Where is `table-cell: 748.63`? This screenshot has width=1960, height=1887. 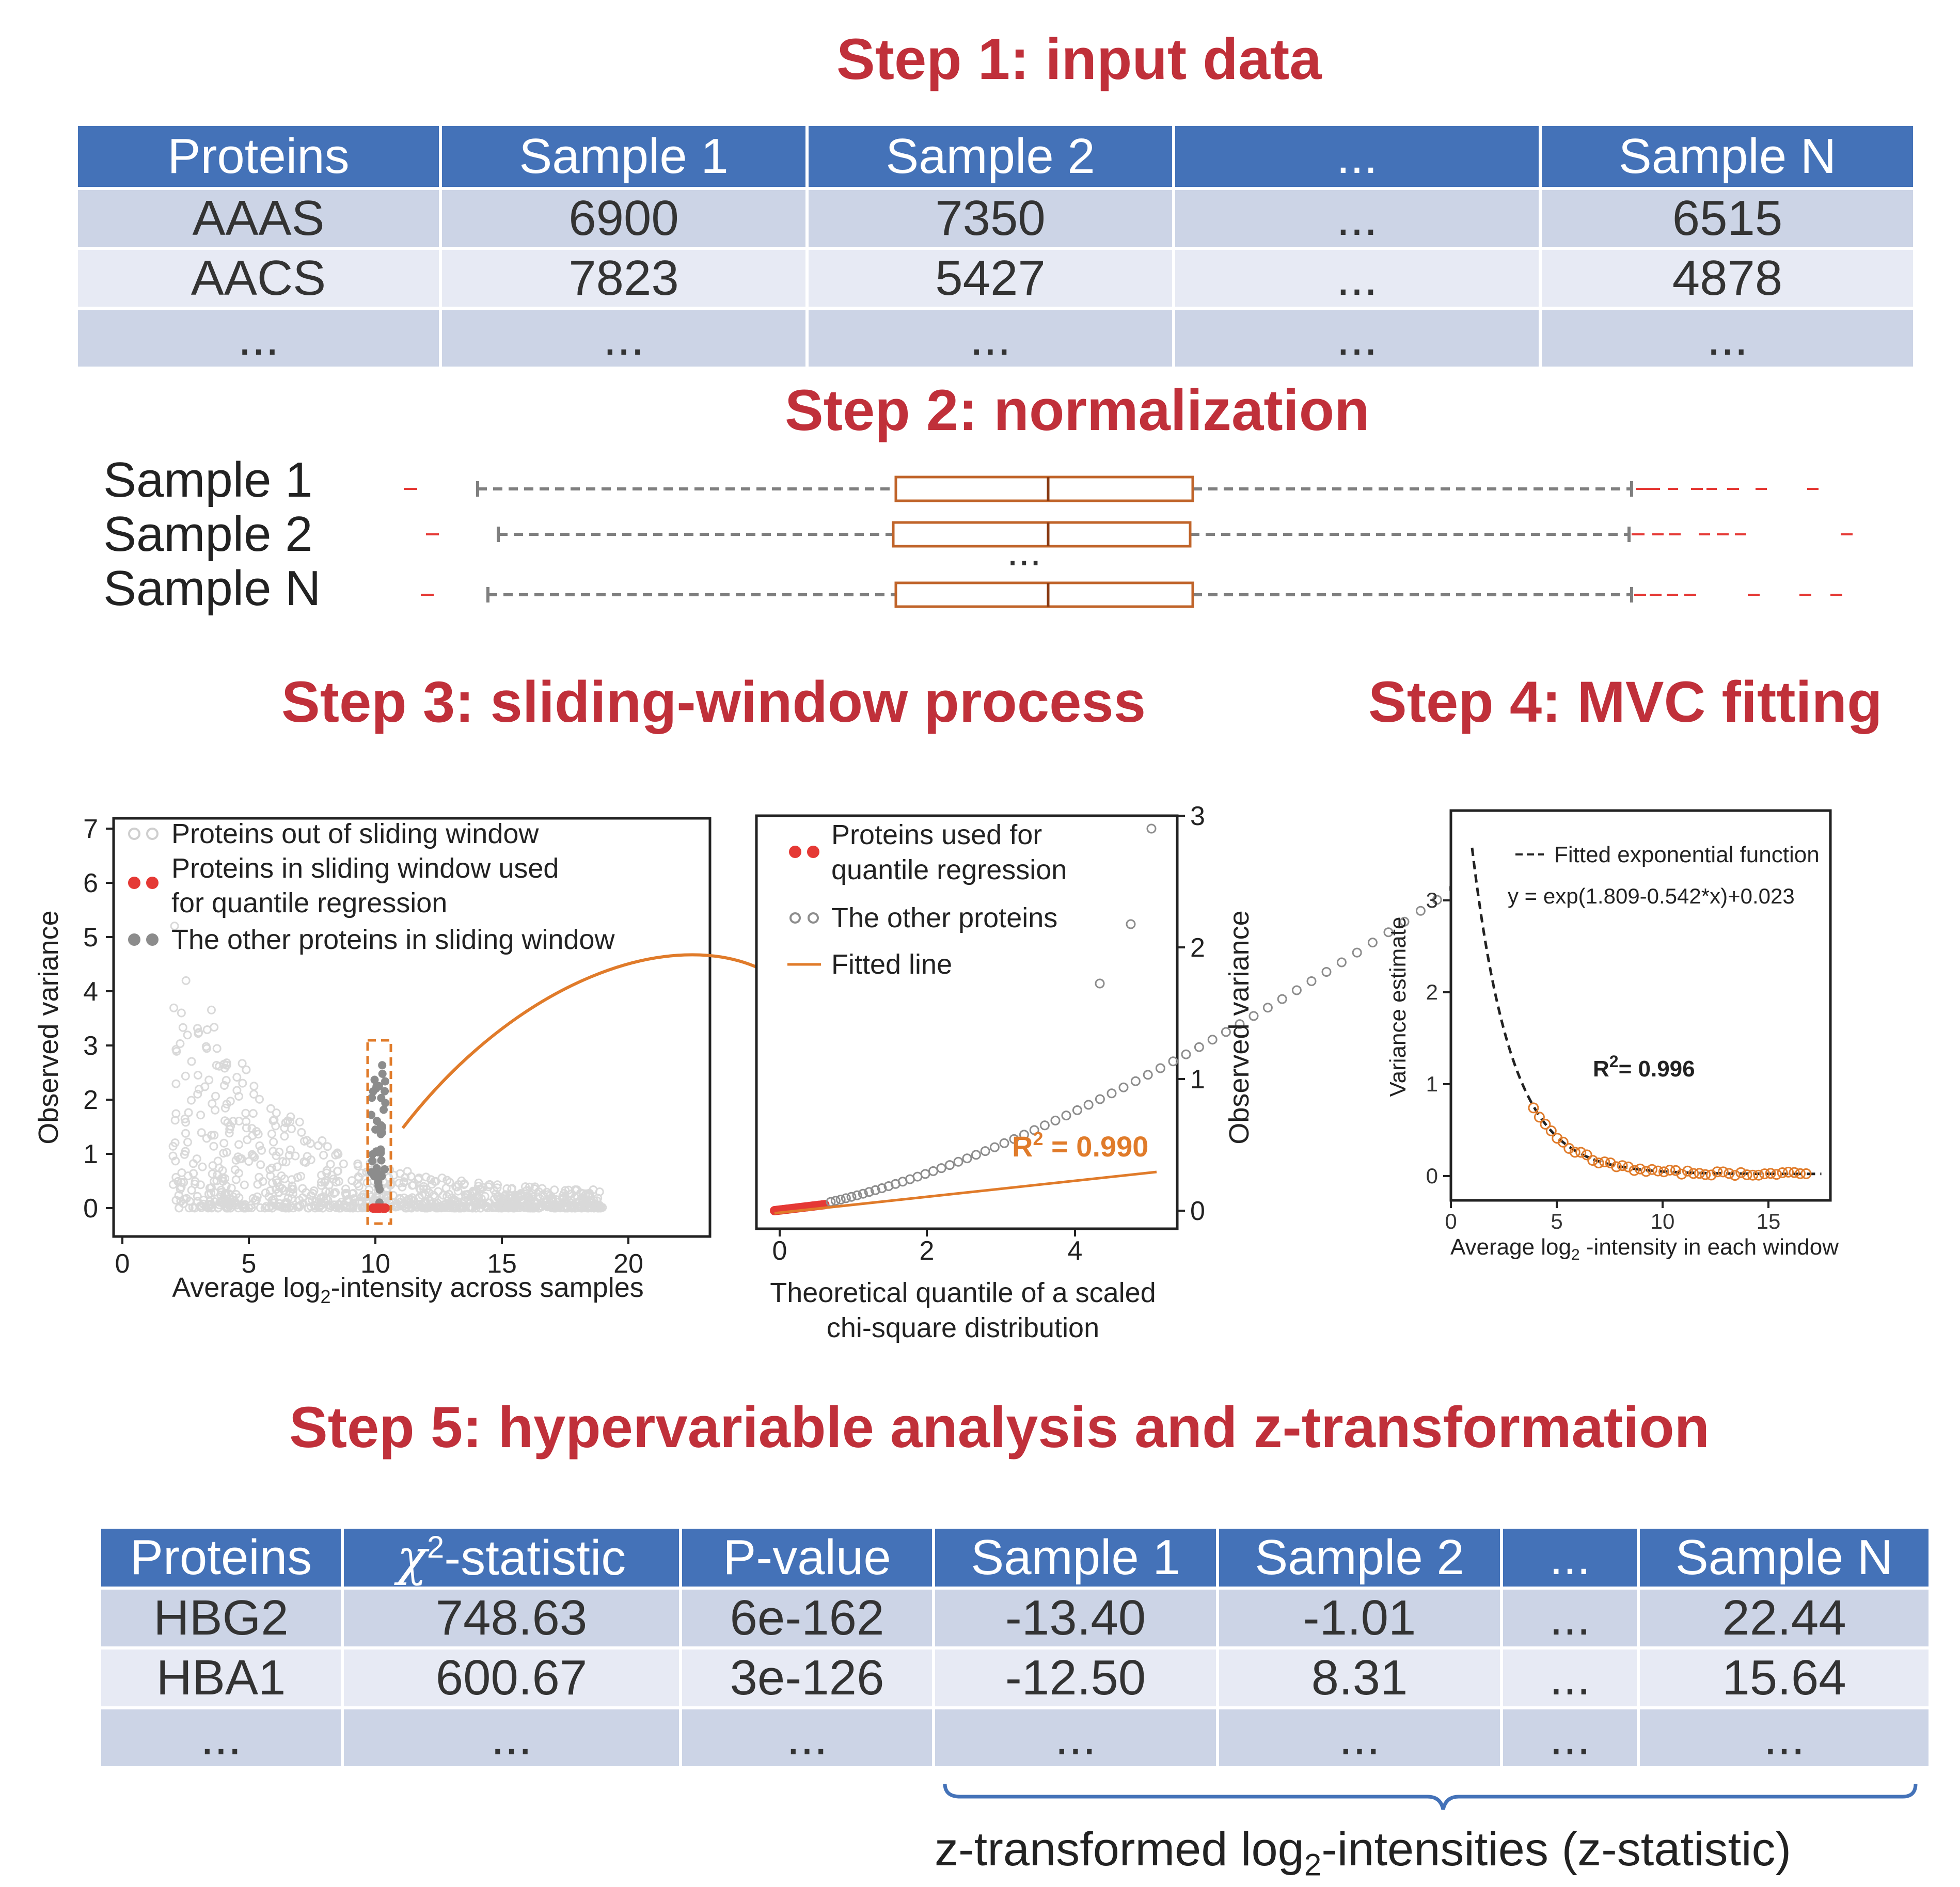
table-cell: 748.63 is located at coordinates (511, 1618).